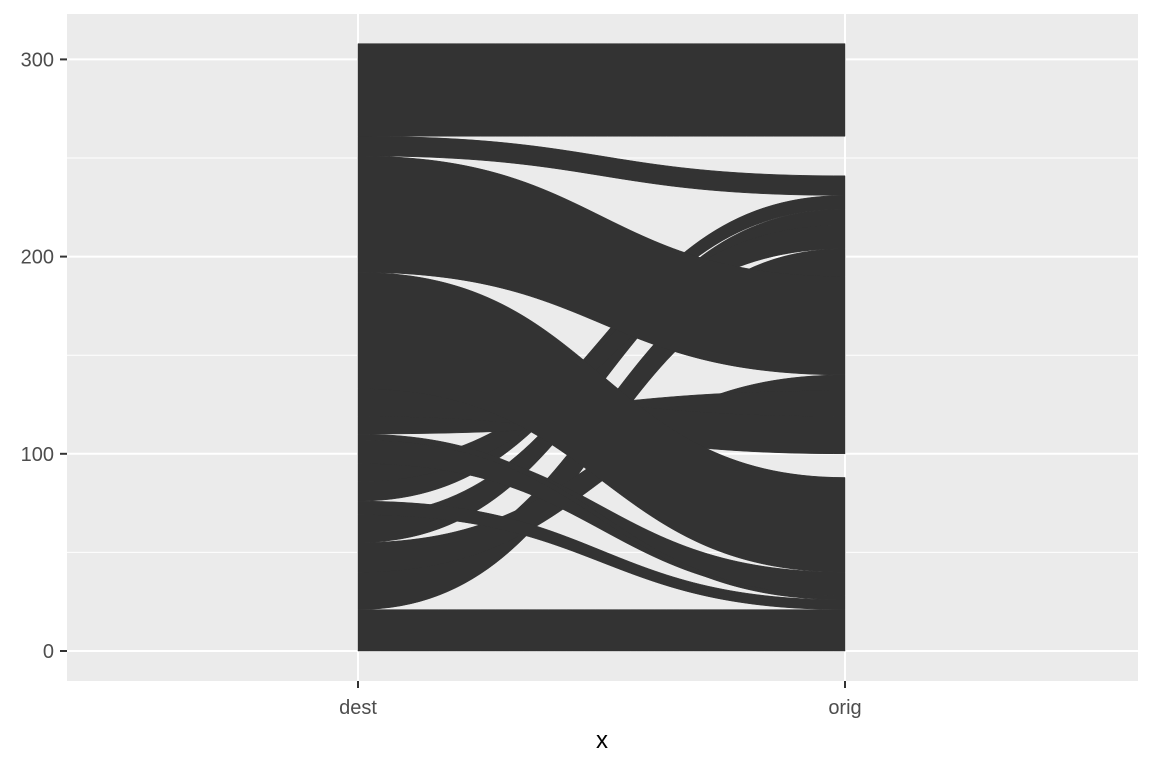 The height and width of the screenshot is (768, 1152). Describe the element at coordinates (37, 258) in the screenshot. I see `y-tick-label: 200` at that location.